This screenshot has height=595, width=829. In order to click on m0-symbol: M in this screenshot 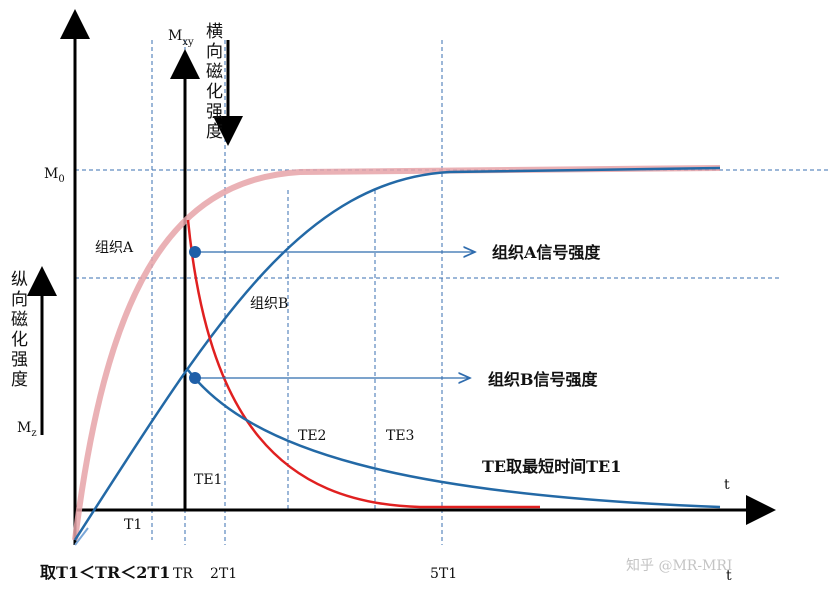, I will do `click(51, 174)`.